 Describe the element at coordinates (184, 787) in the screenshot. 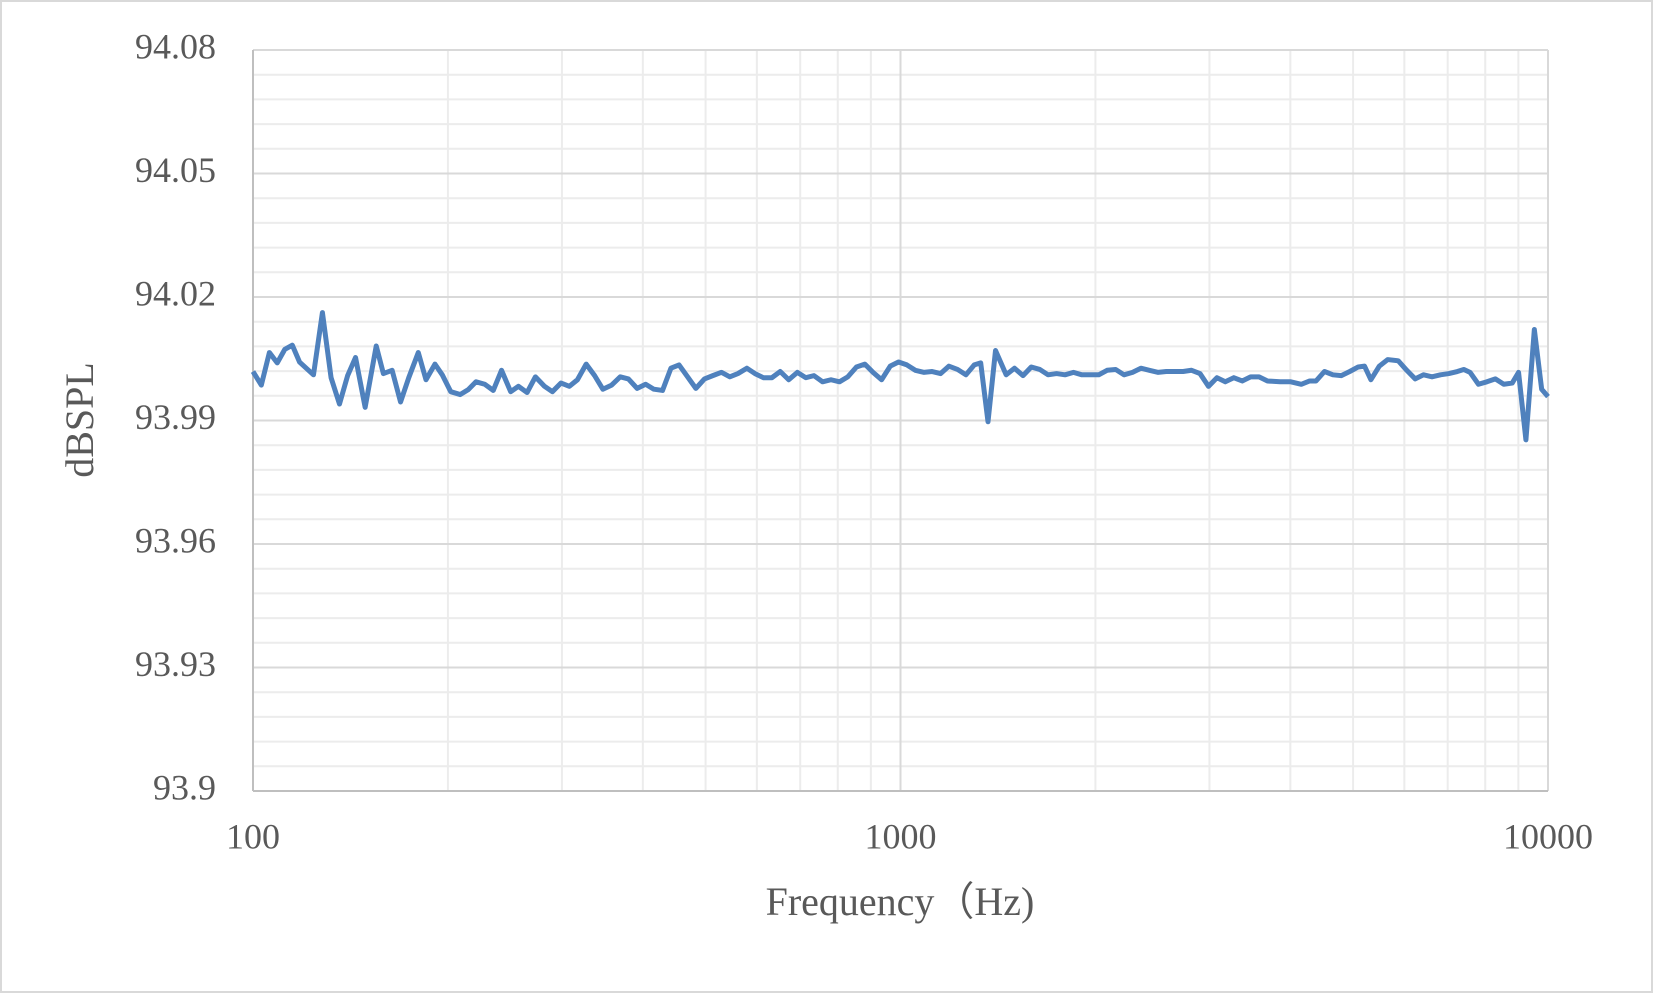

I see `y-tick-label: 93.9` at that location.